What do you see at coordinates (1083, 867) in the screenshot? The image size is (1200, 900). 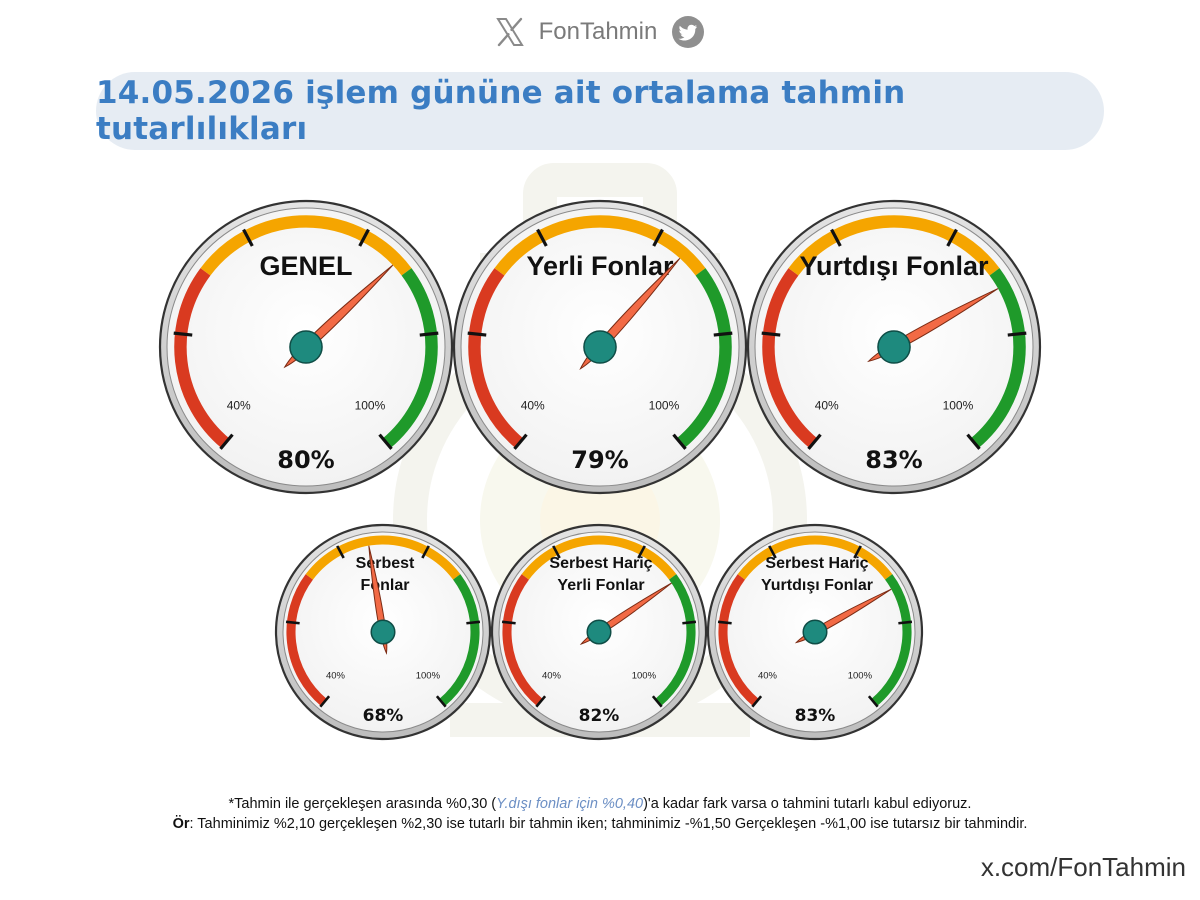 I see `site-link: x.com/FonTahmin` at bounding box center [1083, 867].